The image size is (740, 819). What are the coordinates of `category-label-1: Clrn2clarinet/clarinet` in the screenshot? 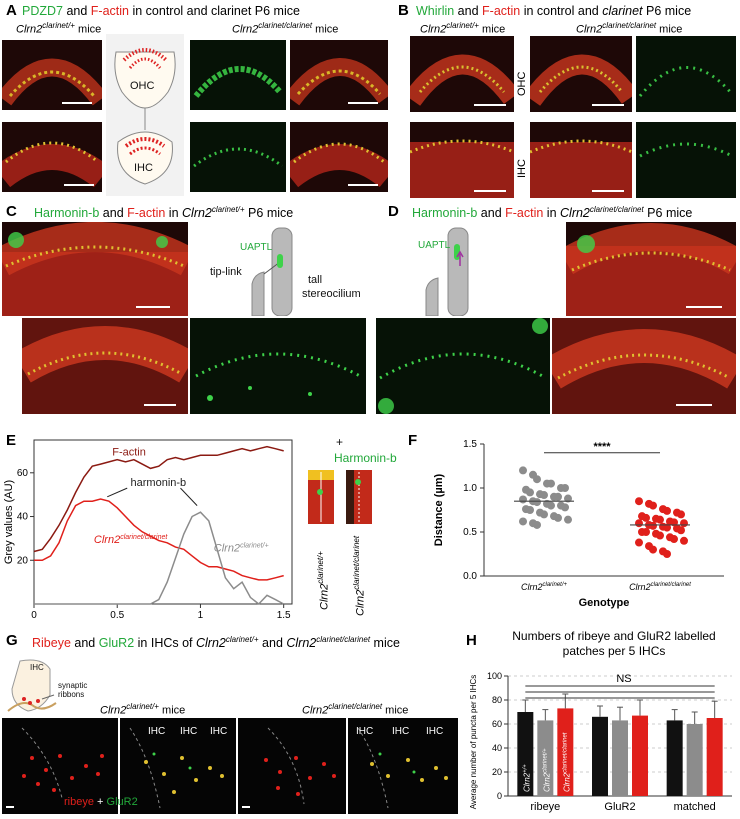 It's located at (660, 587).